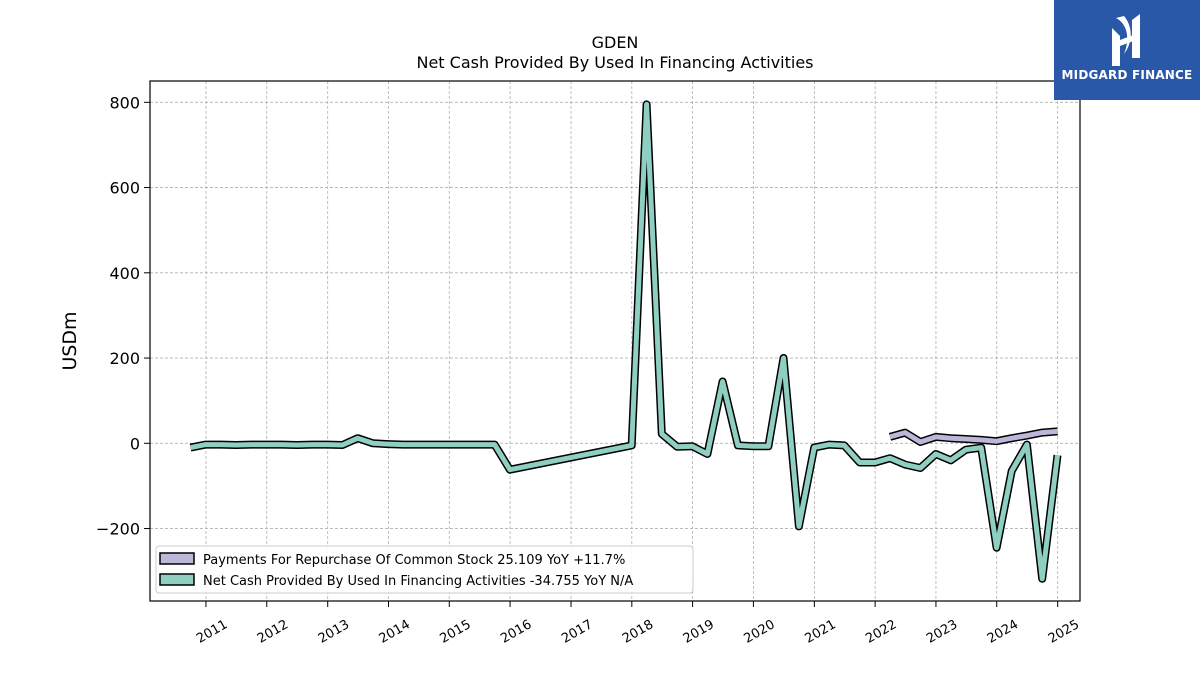 Image resolution: width=1200 pixels, height=675 pixels. I want to click on legend-swatch-financing, so click(177, 579).